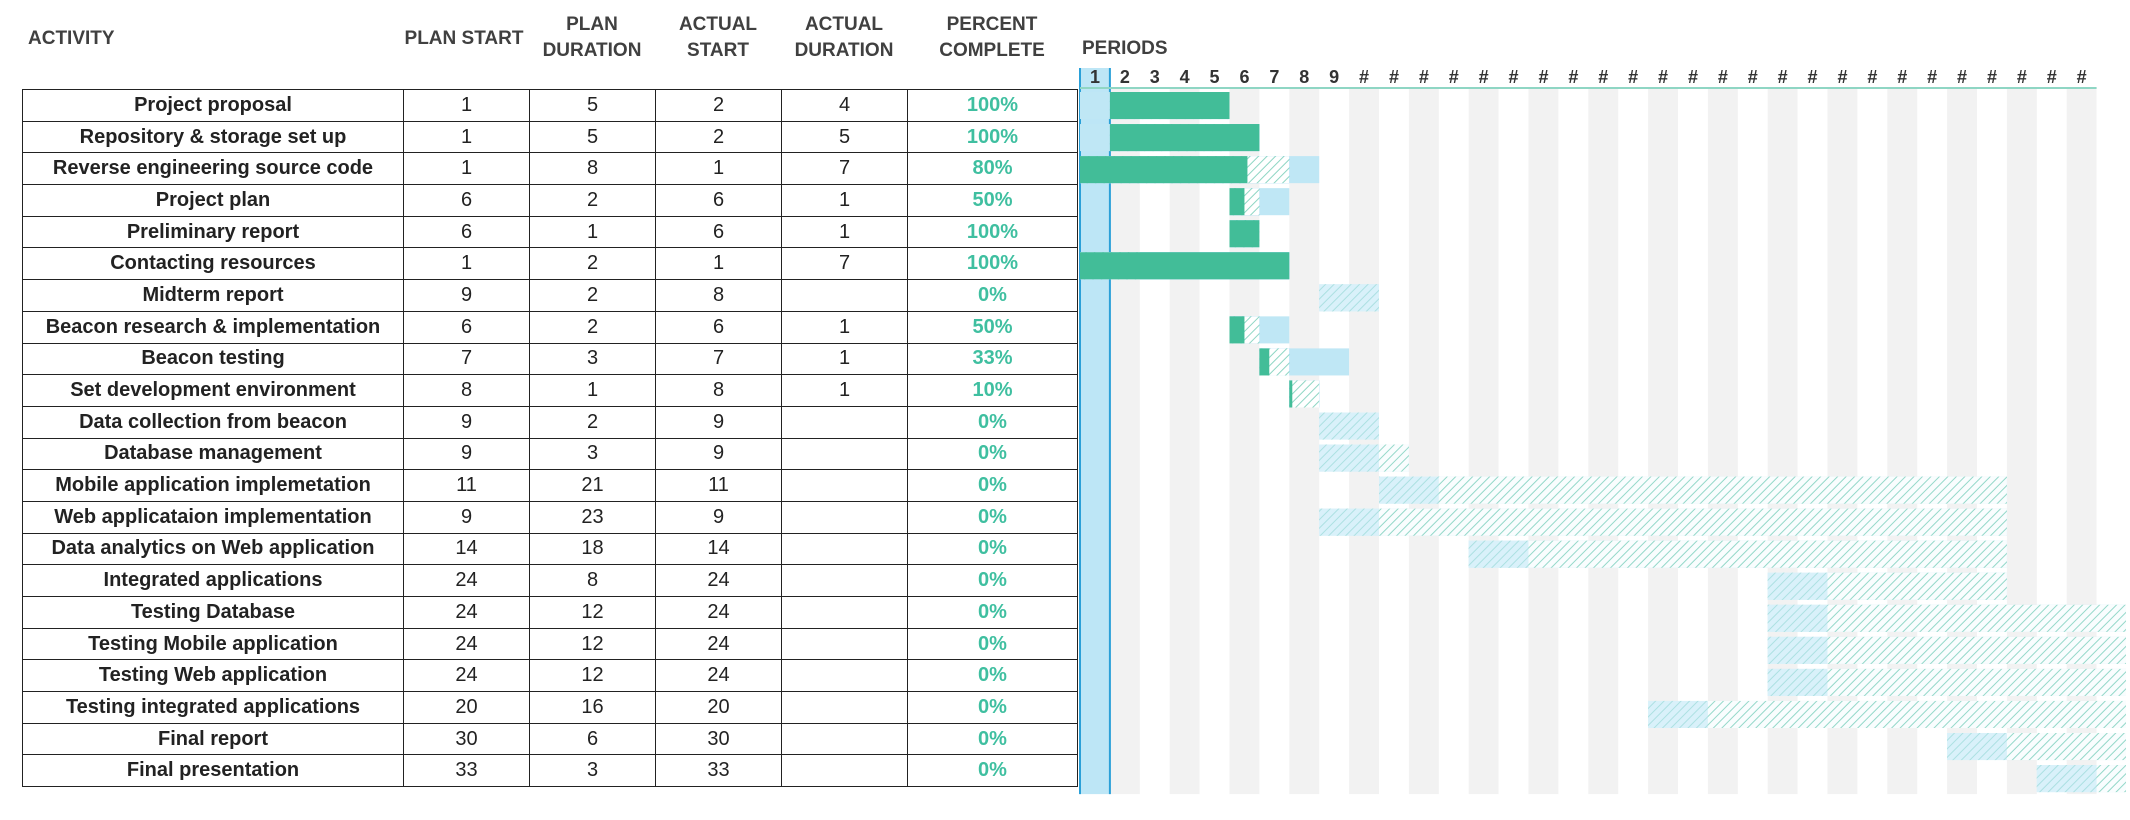 This screenshot has height=820, width=2130. Describe the element at coordinates (592, 549) in the screenshot. I see `plan-duration-cell: 18` at that location.